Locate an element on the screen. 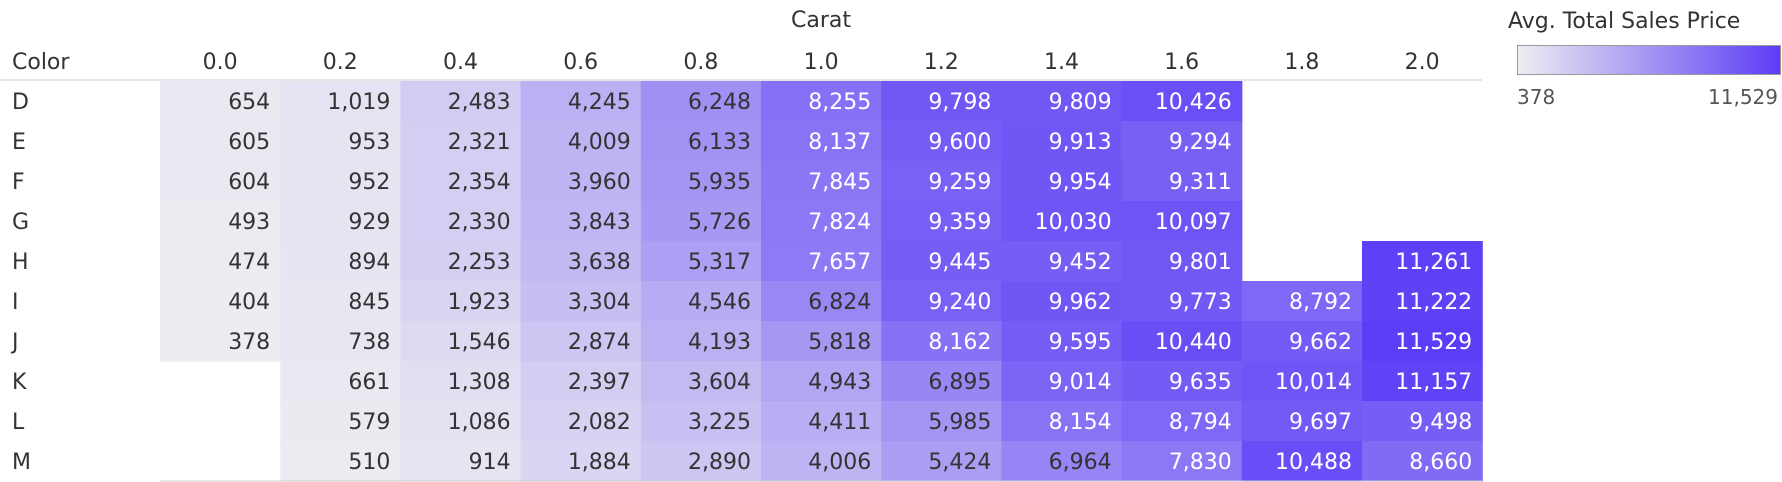 The width and height of the screenshot is (1782, 482). column-header: 0.2 is located at coordinates (340, 62).